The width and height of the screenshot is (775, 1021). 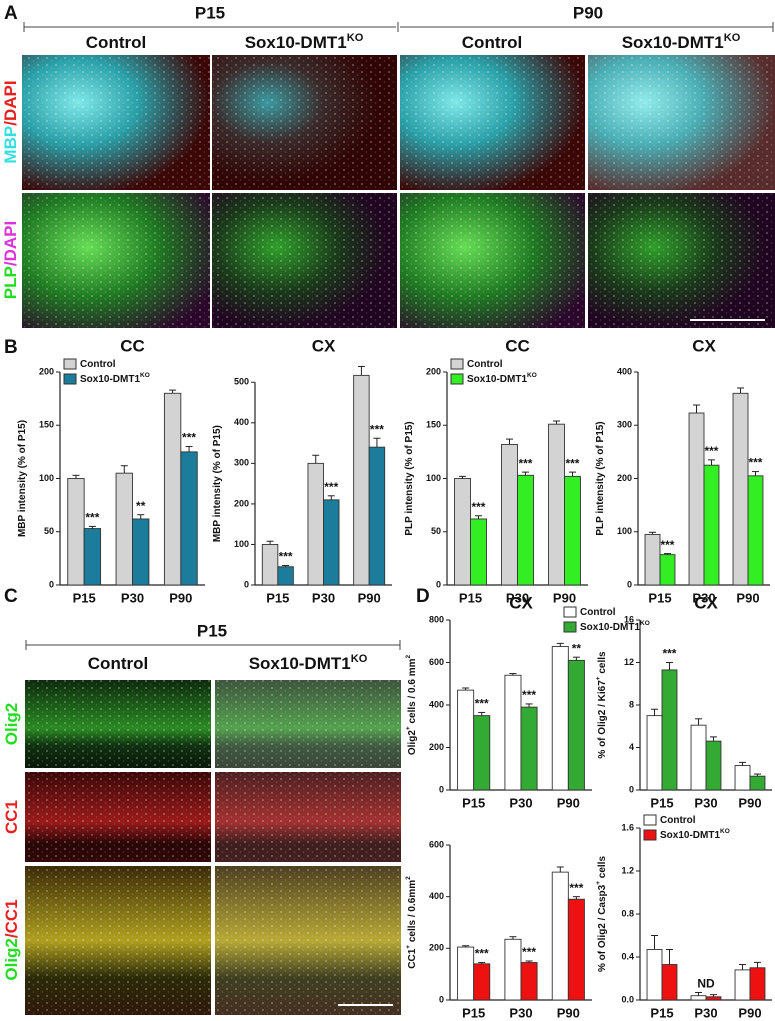 I want to click on text-part: CC1, so click(x=412, y=958).